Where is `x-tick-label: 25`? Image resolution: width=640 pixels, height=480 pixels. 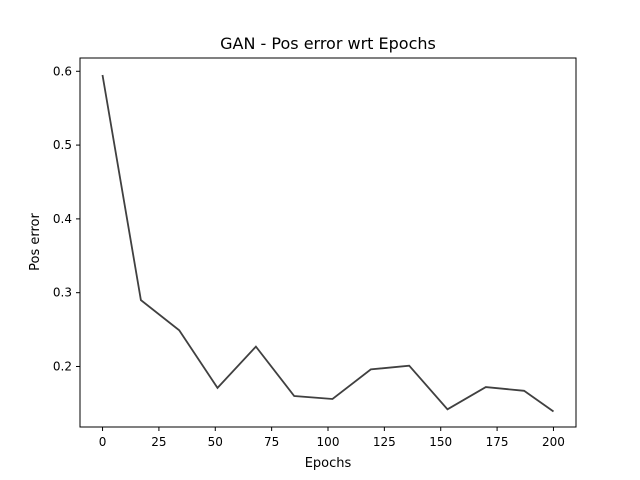
x-tick-label: 25 is located at coordinates (158, 442).